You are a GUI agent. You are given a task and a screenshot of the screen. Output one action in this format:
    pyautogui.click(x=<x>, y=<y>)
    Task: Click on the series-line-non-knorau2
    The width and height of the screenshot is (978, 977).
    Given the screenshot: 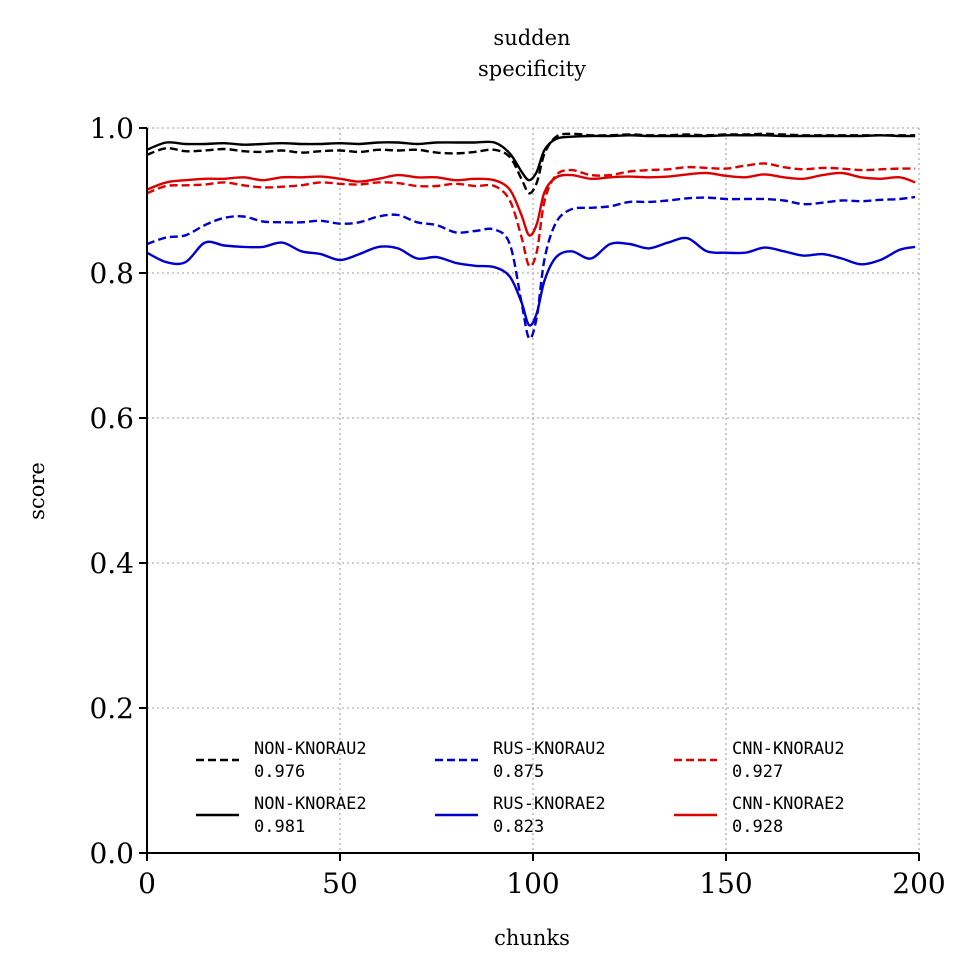 What is the action you would take?
    pyautogui.click(x=531, y=163)
    